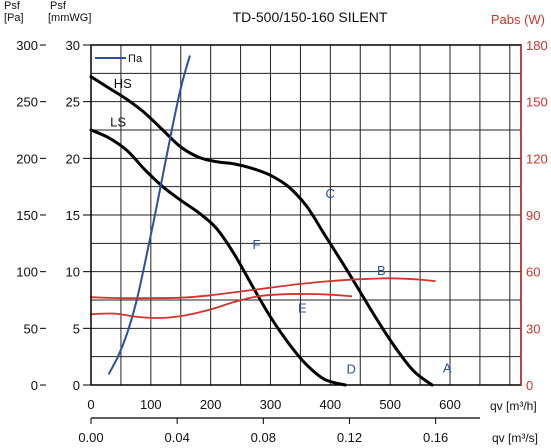 This screenshot has height=448, width=551. I want to click on tick-label-mmwg: 30, so click(73, 45).